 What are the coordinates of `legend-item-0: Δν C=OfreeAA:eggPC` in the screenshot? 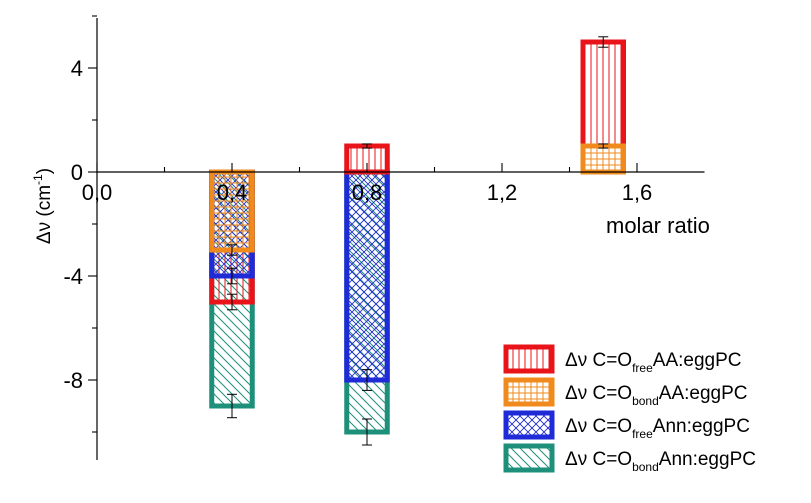 It's located at (624, 361).